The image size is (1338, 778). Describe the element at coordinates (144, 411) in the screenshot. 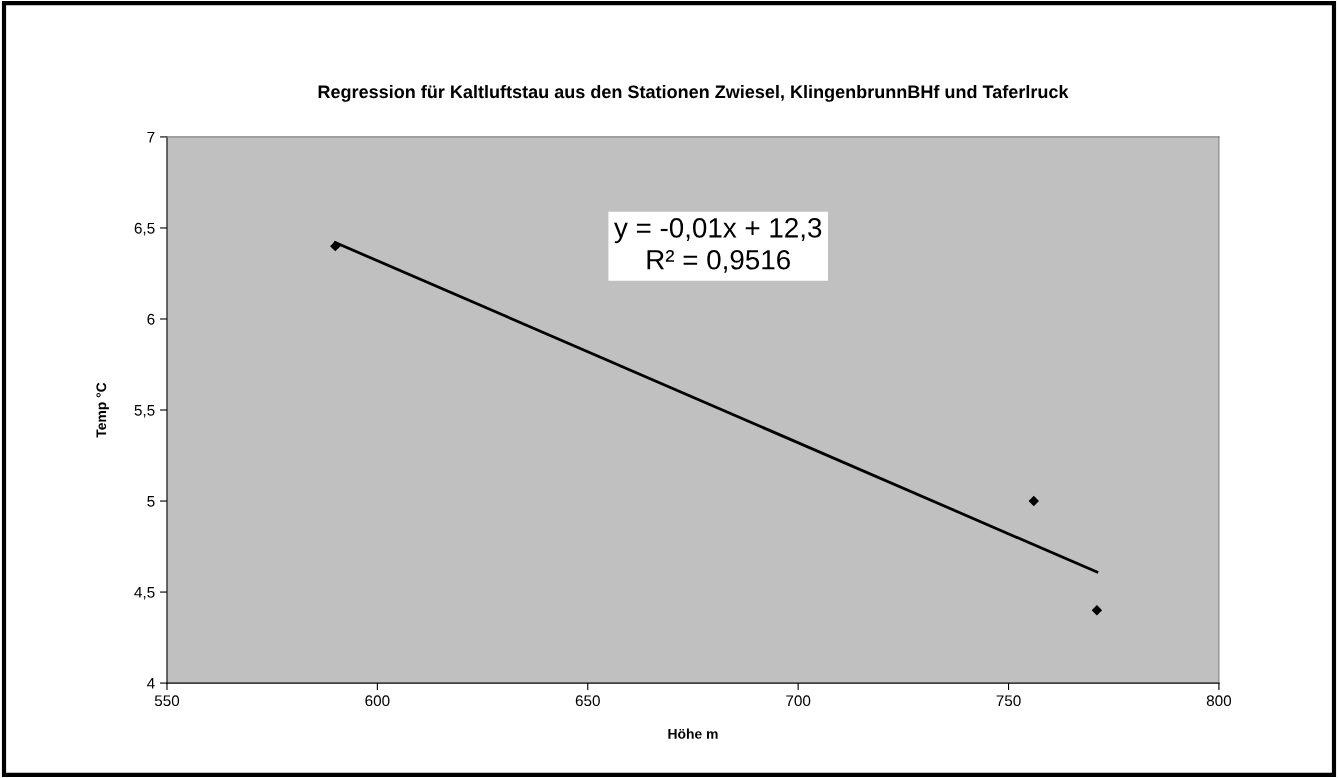

I see `y-tick-label: 5,5` at that location.